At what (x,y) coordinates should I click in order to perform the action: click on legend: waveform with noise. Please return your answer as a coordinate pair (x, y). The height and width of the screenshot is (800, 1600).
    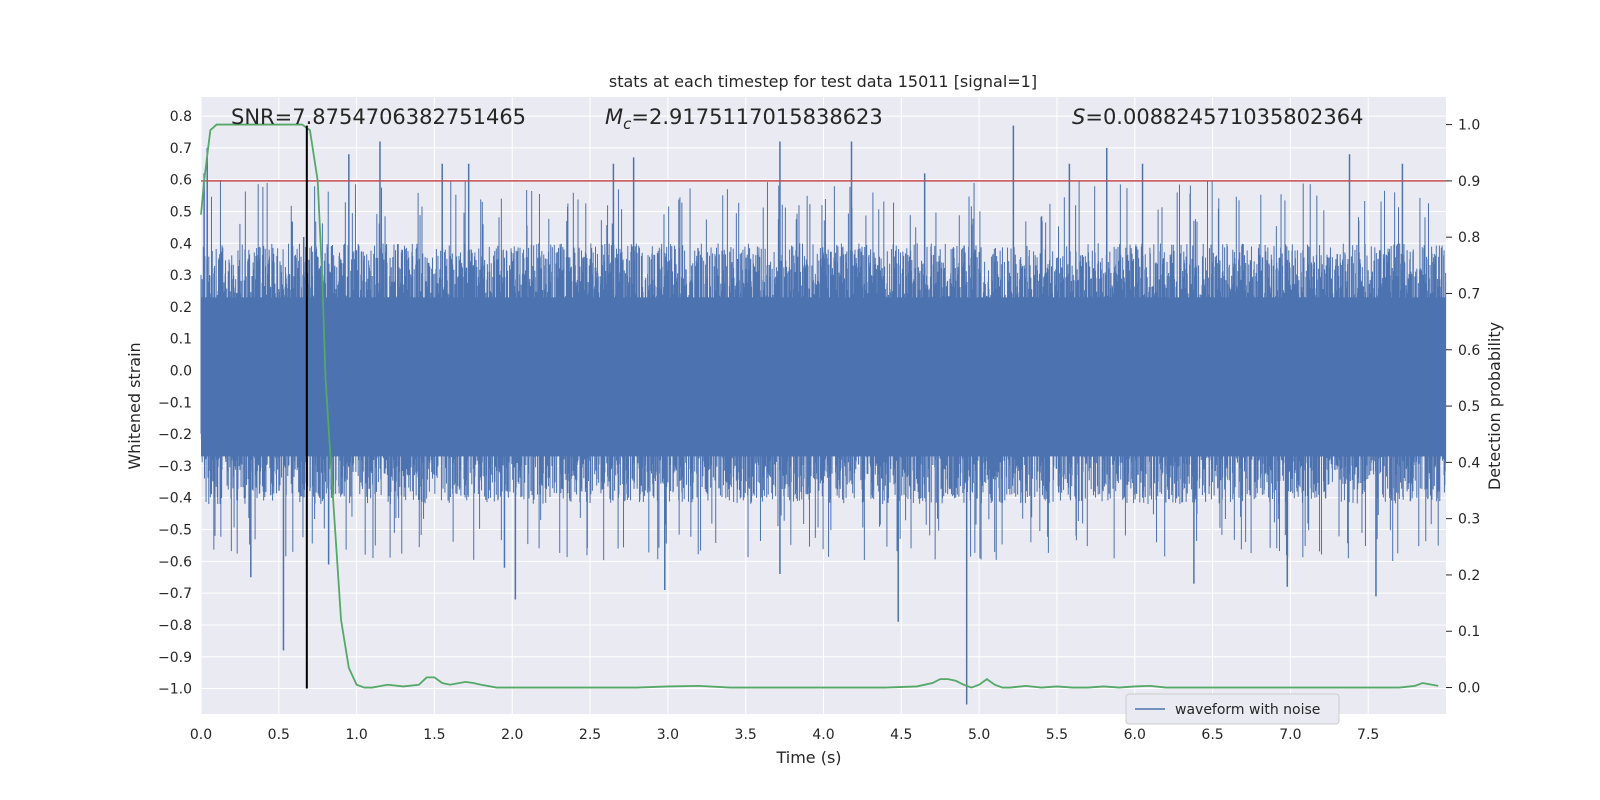
    Looking at the image, I should click on (1232, 709).